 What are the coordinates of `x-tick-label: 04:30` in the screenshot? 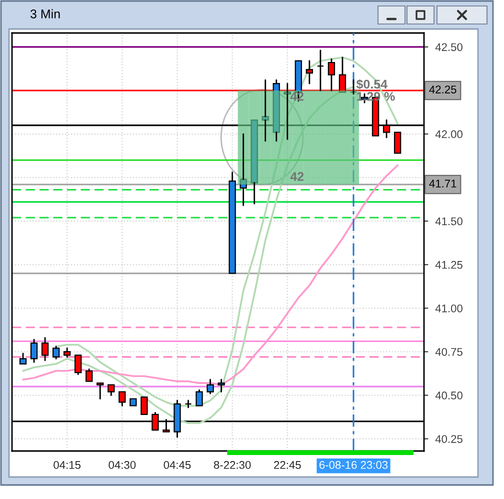 It's located at (122, 465).